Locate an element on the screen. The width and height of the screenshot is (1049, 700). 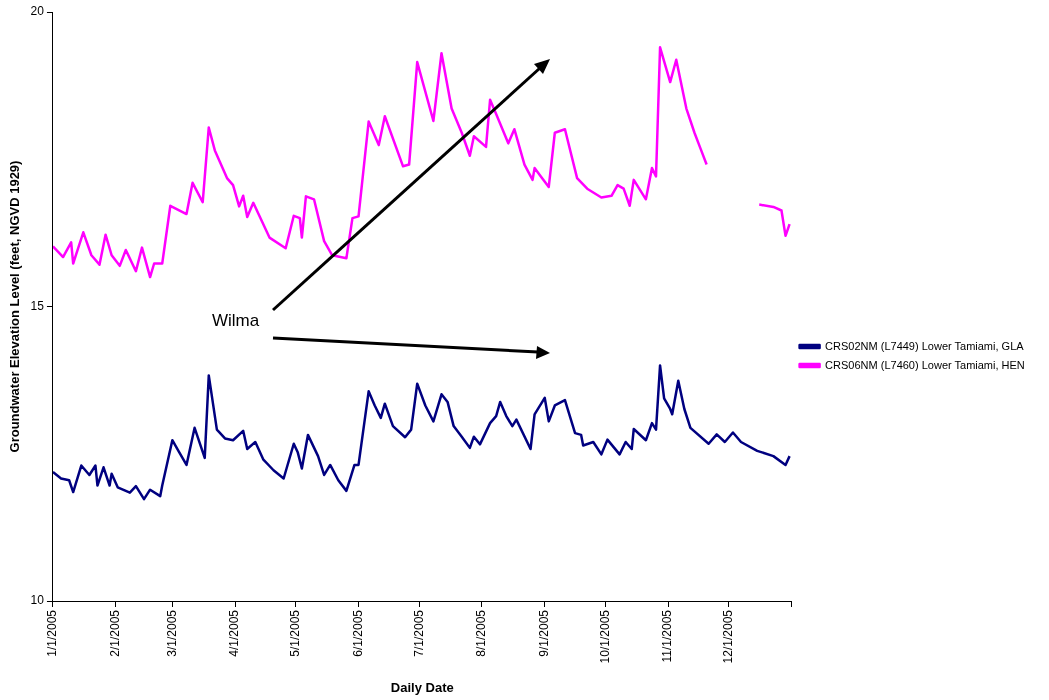
x-axis-title: Daily Date is located at coordinates (422, 687).